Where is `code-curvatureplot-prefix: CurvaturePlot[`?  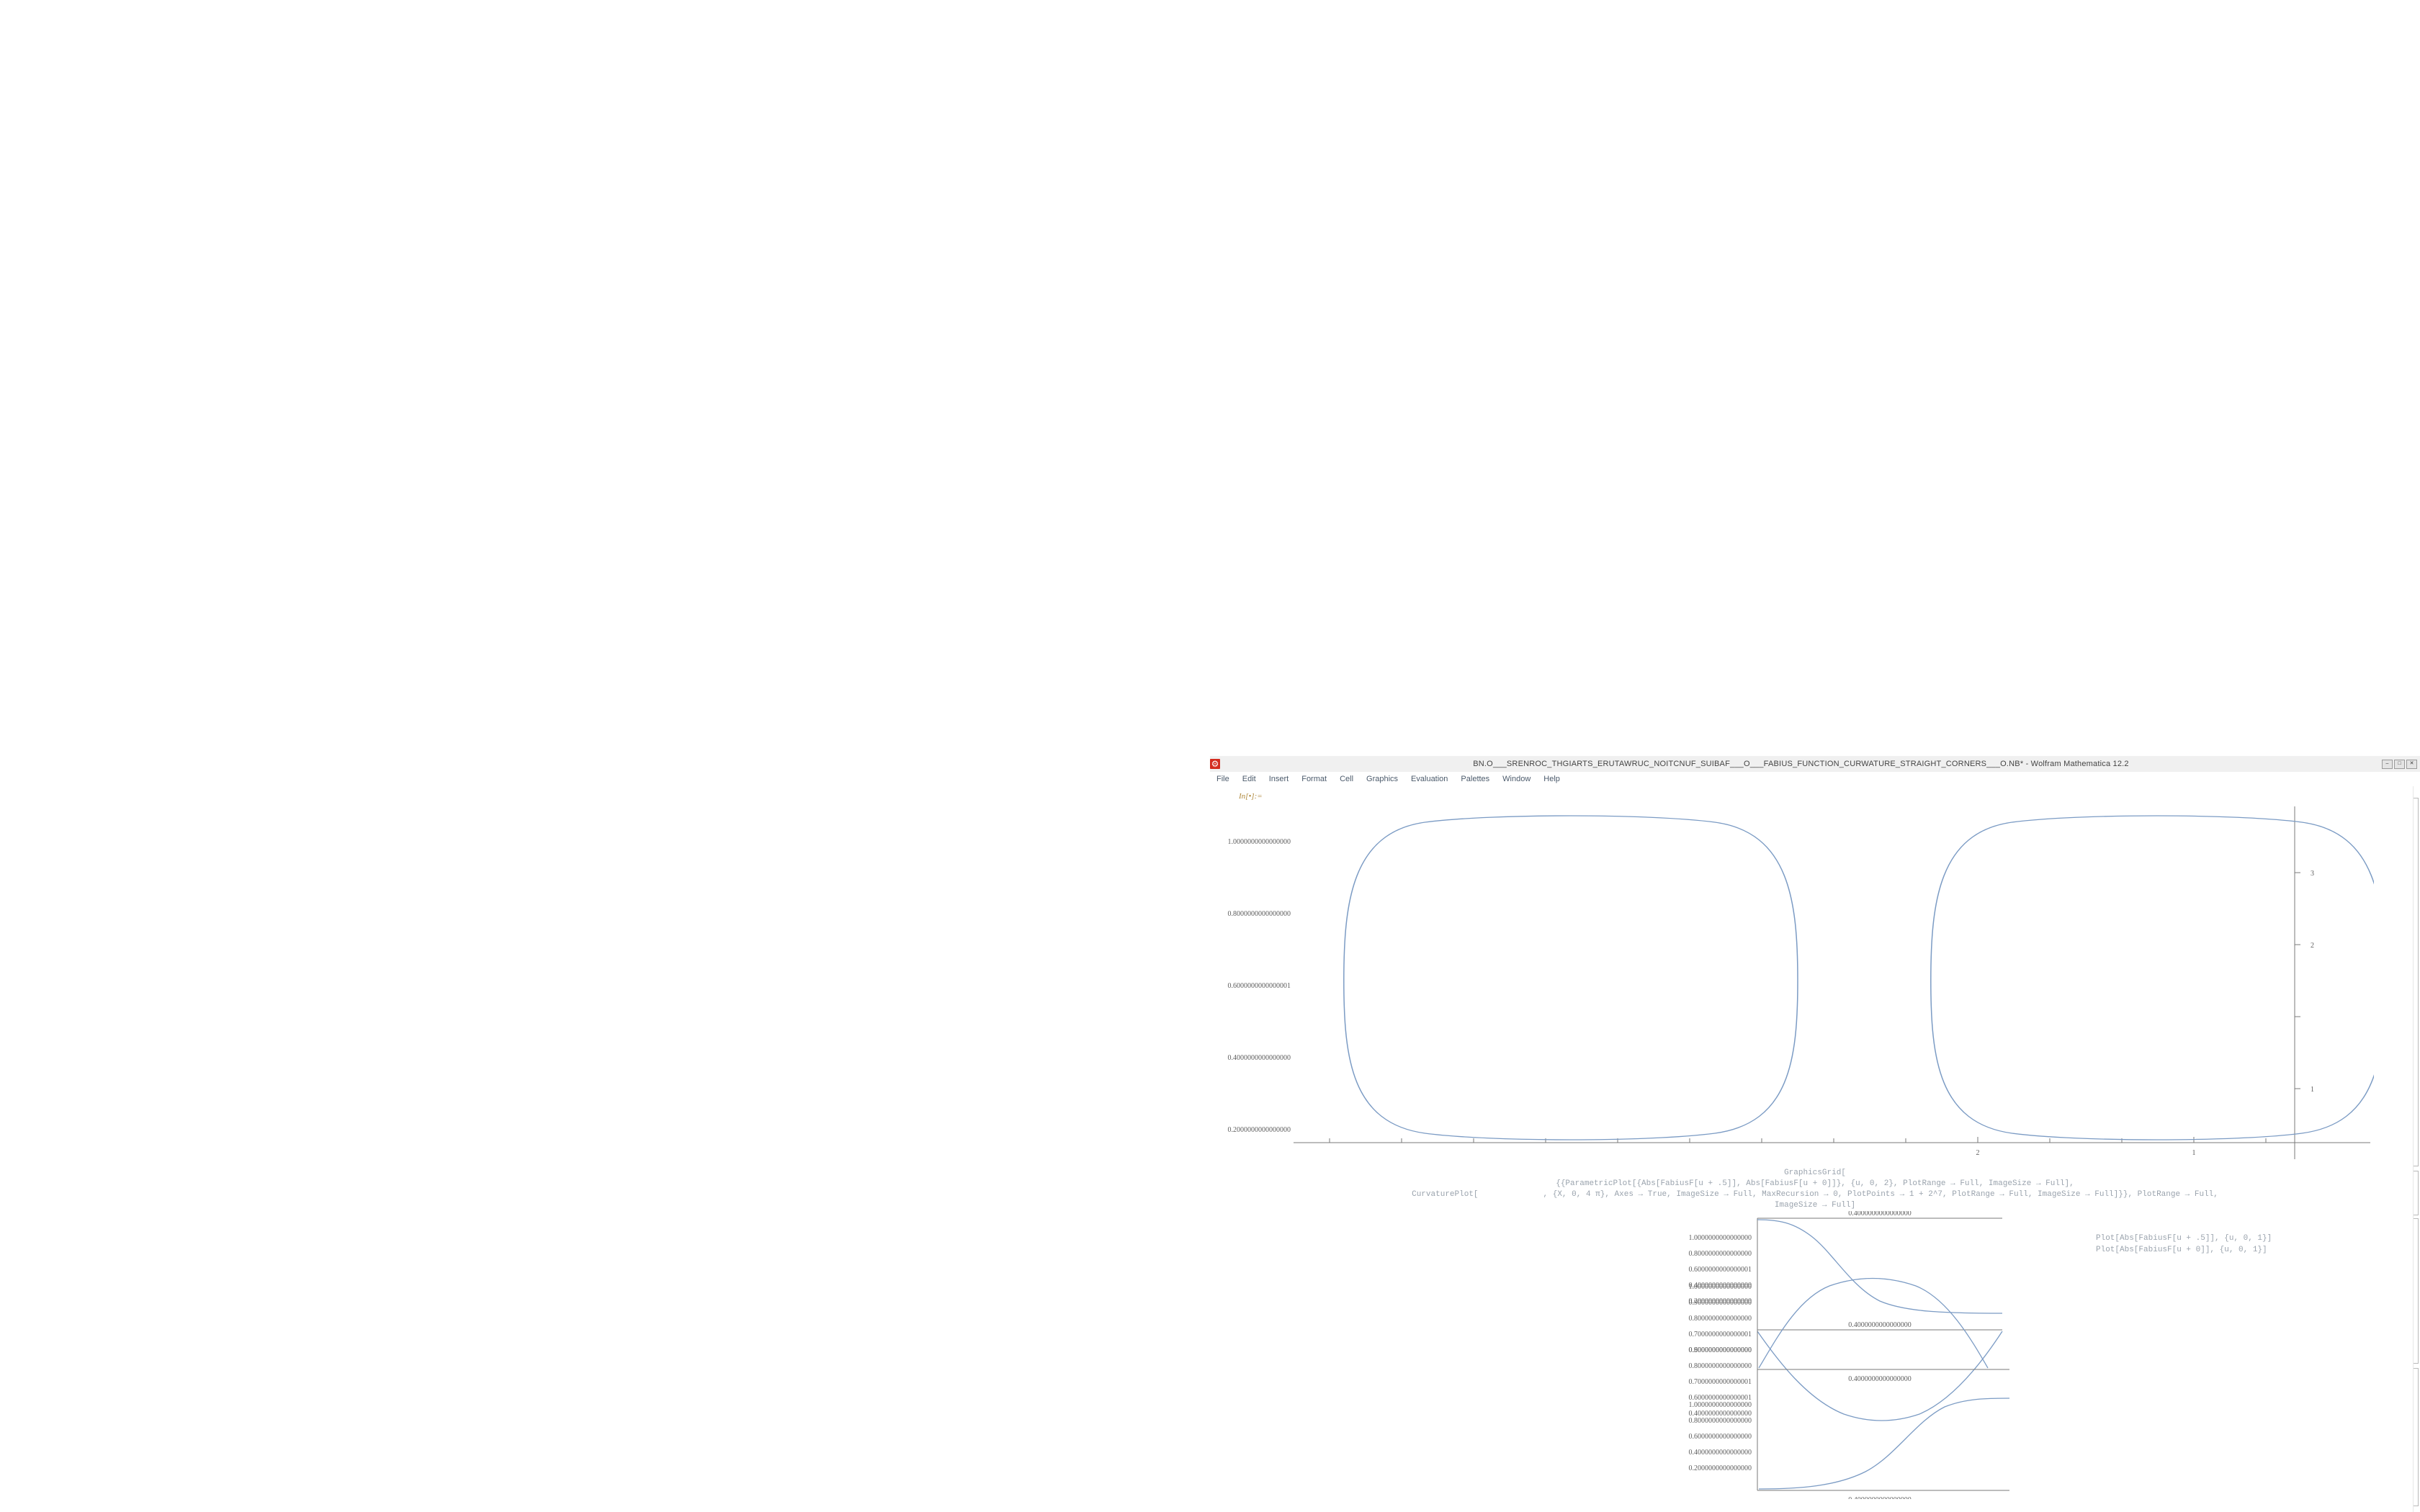
code-curvatureplot-prefix: CurvaturePlot[ is located at coordinates (1445, 1194).